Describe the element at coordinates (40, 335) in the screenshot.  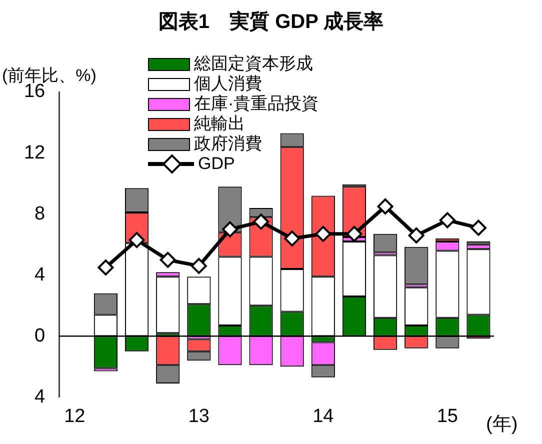
I see `y-tick-label: 0` at that location.